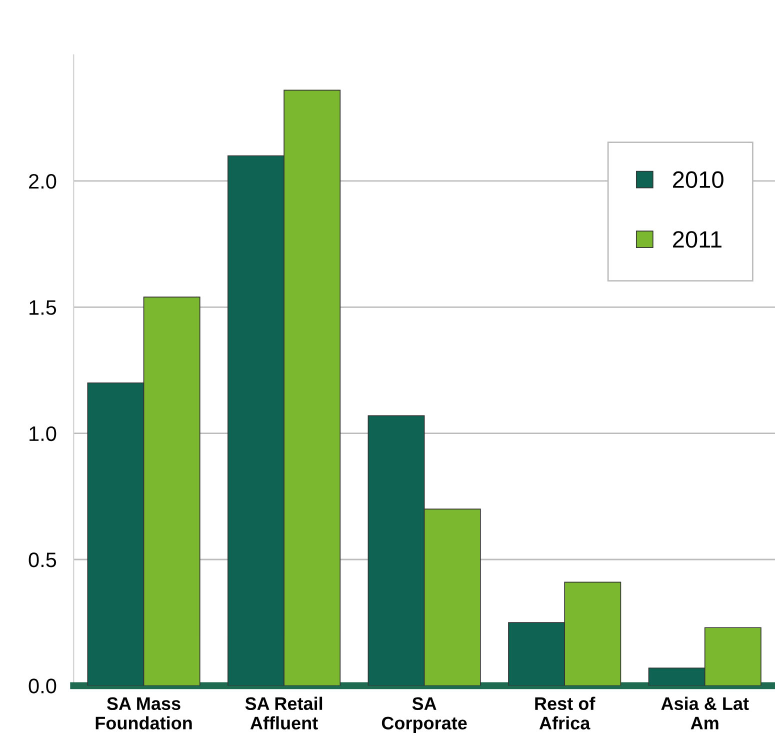 The width and height of the screenshot is (775, 751). Describe the element at coordinates (42, 560) in the screenshot. I see `y-tick-label: 0.5` at that location.